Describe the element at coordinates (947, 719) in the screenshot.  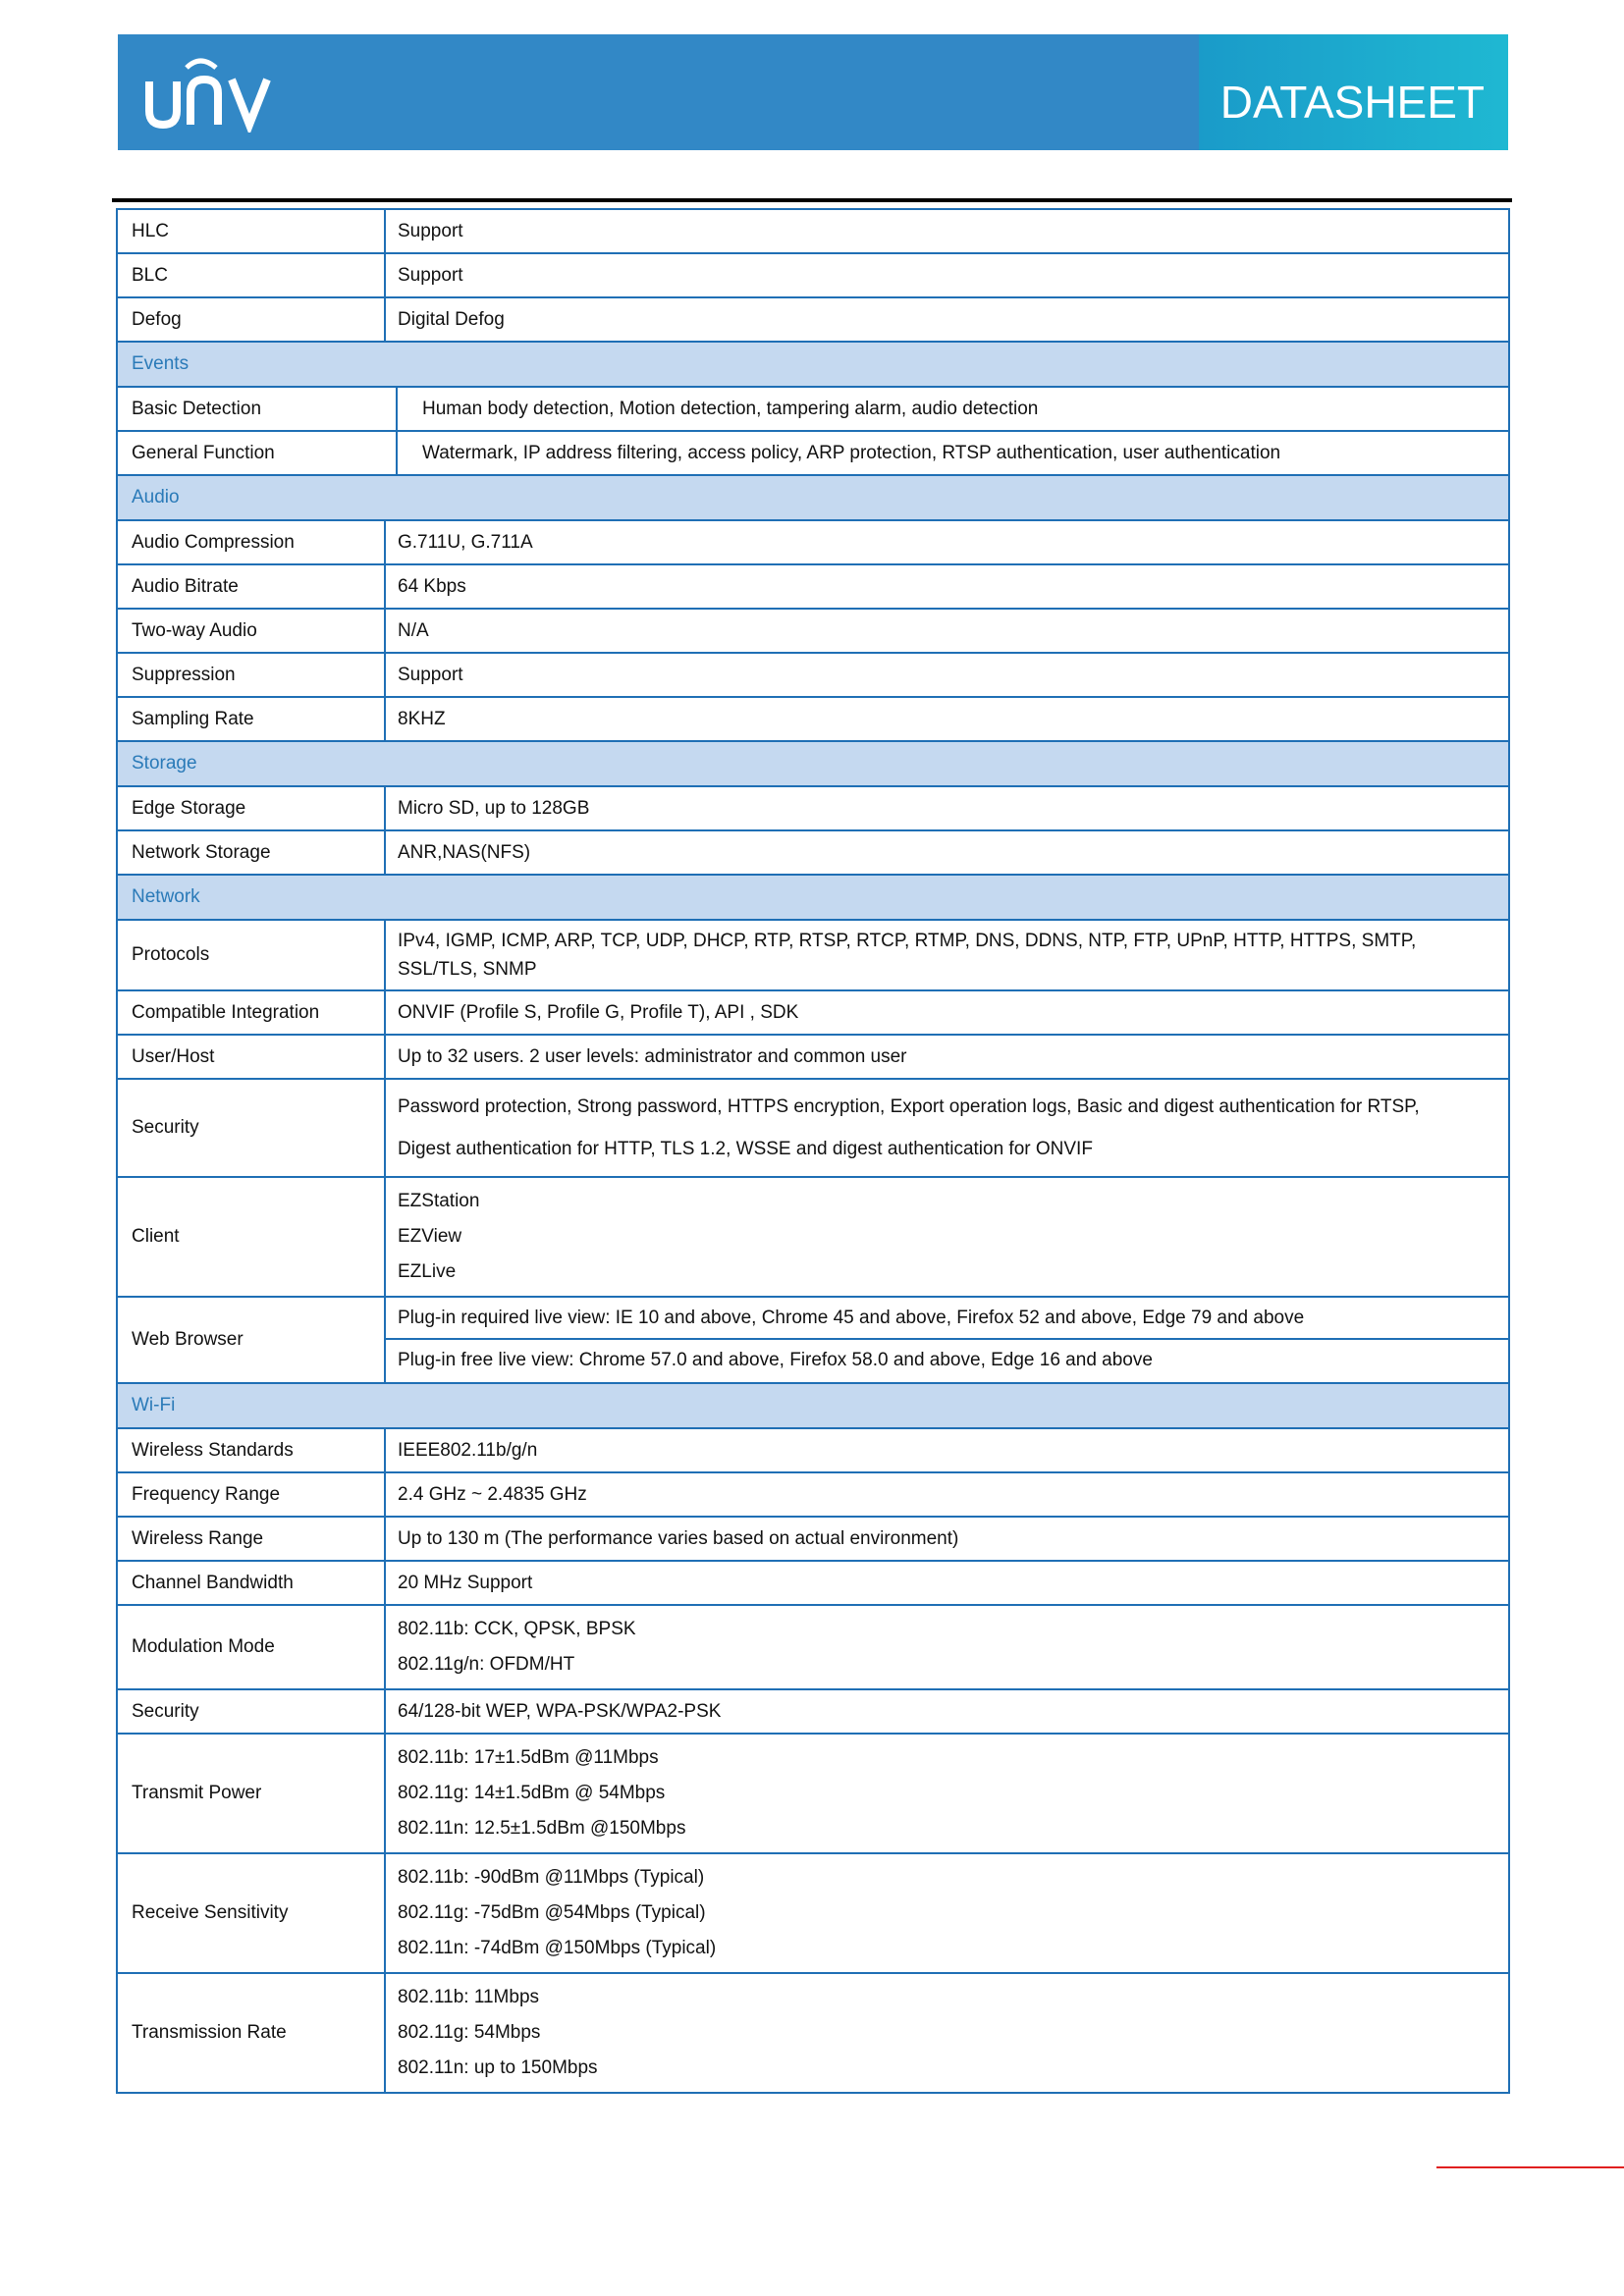
I see `spec-value: 8KHZ` at that location.